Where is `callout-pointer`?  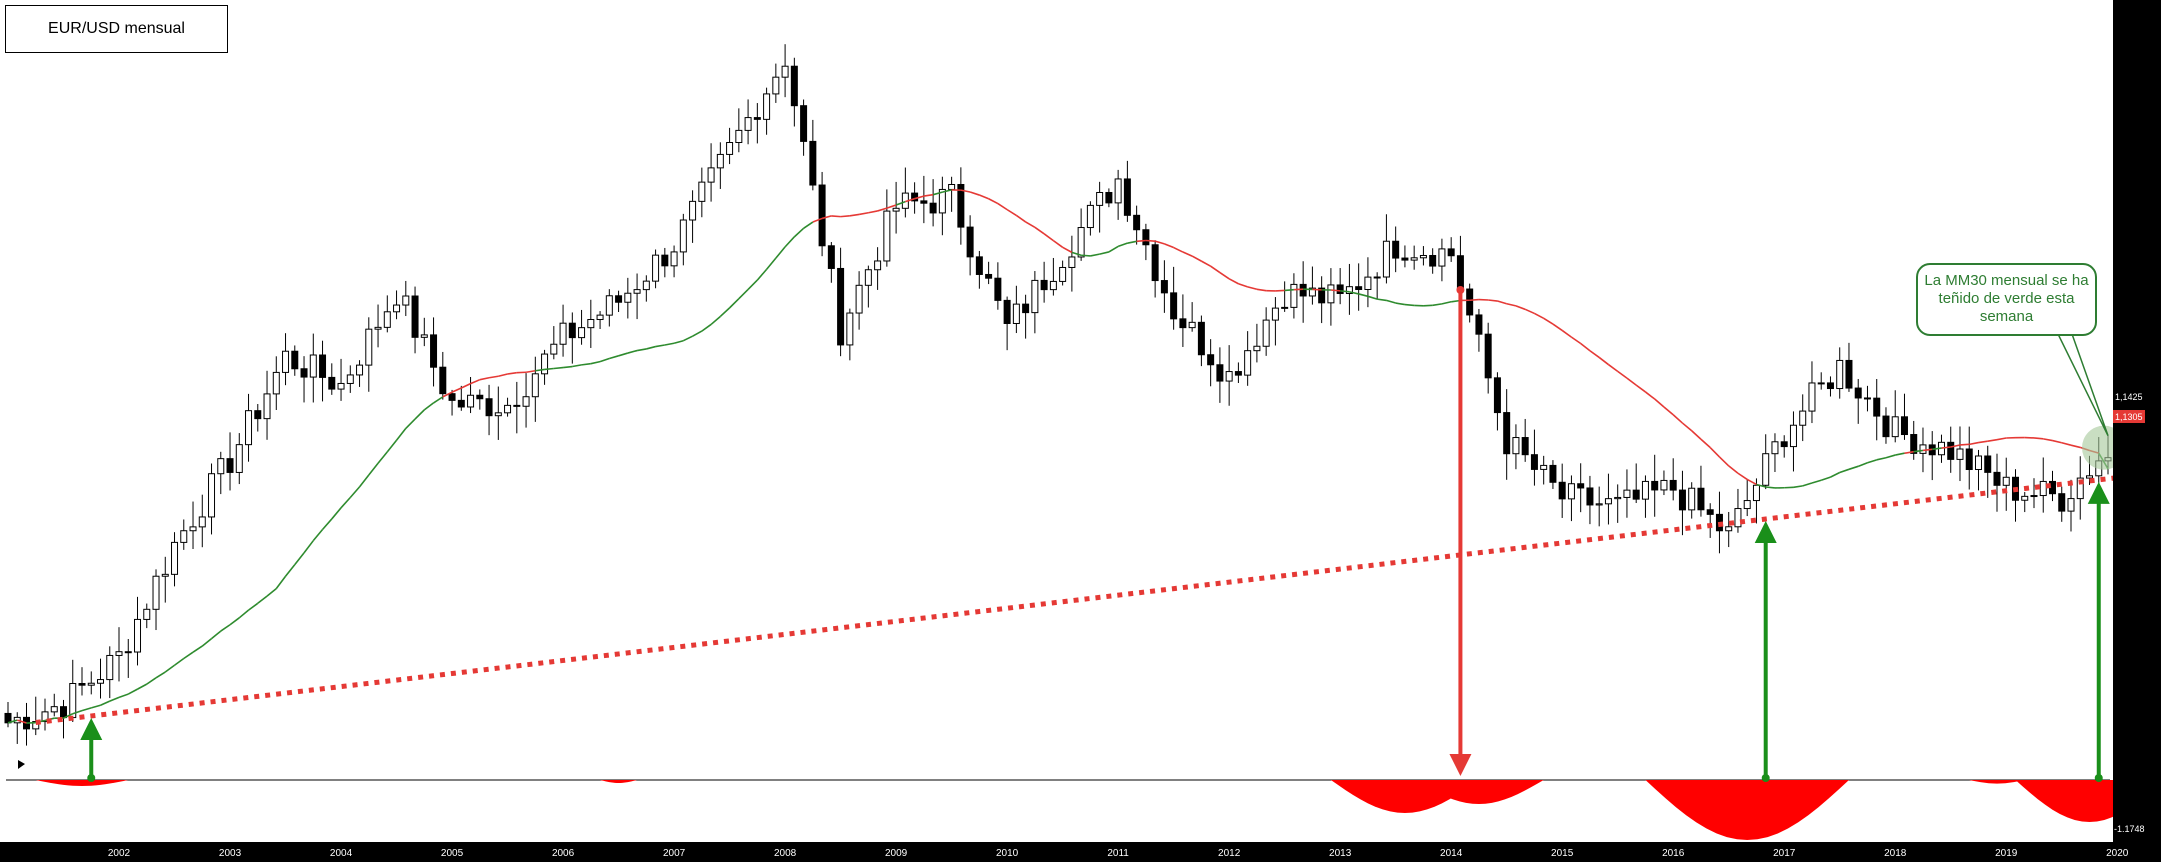
callout-pointer is located at coordinates (2083, 385).